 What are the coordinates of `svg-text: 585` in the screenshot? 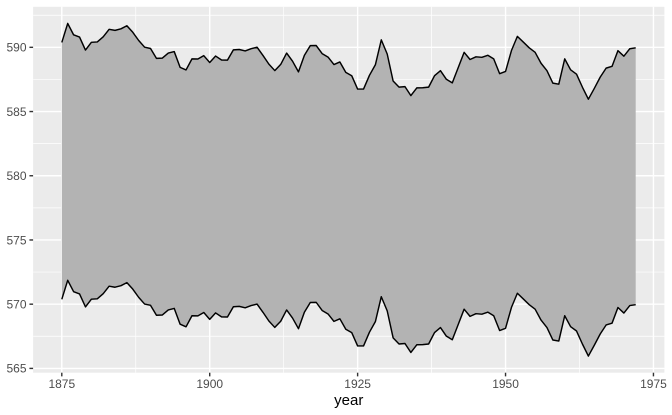 It's located at (16, 112).